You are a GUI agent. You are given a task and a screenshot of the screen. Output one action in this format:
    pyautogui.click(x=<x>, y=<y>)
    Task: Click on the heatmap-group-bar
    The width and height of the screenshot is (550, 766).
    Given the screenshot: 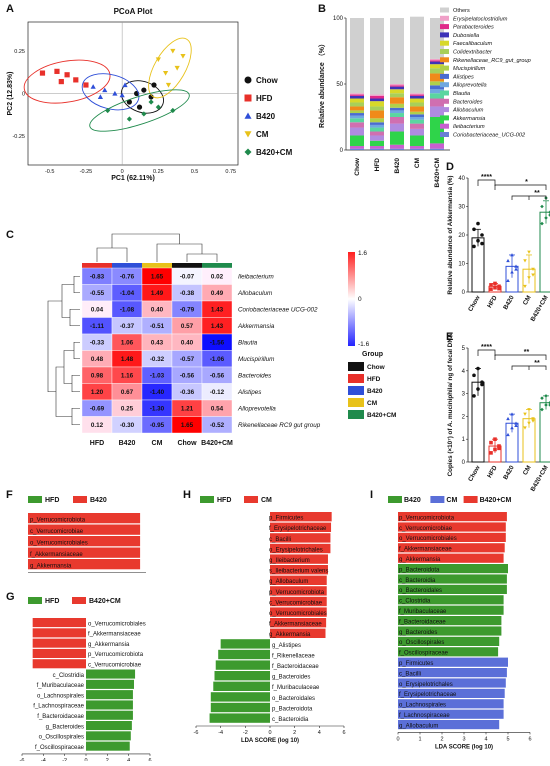 What is the action you would take?
    pyautogui.click(x=157, y=265)
    